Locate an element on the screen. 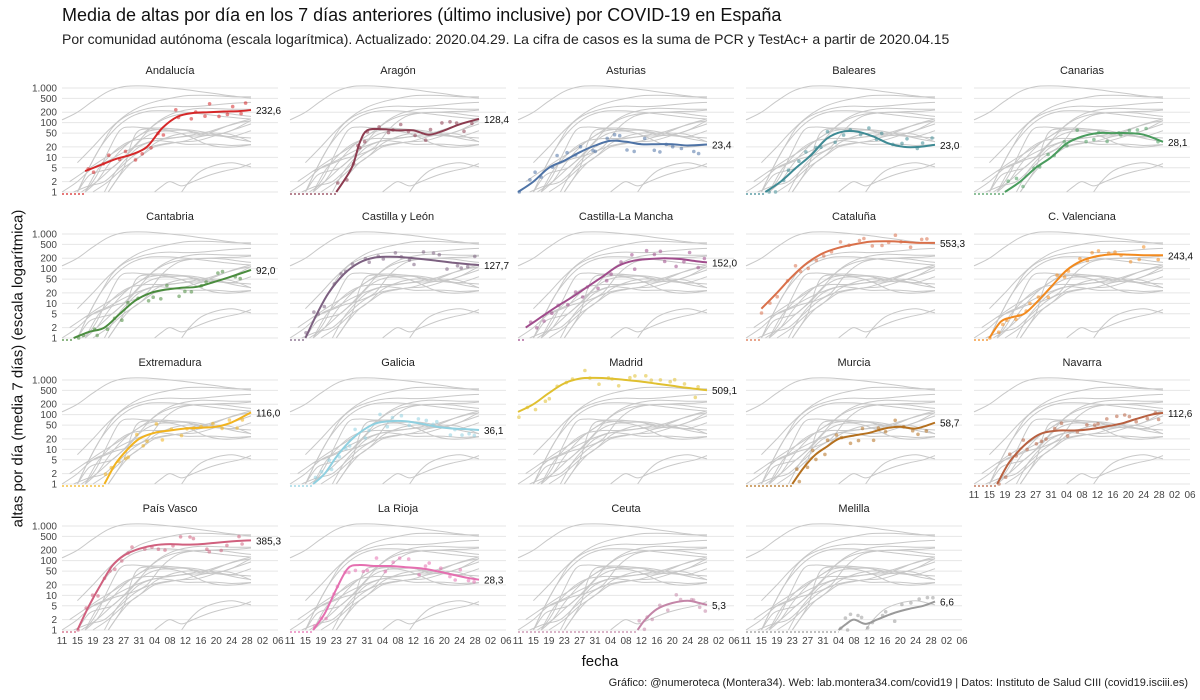 The image size is (1200, 700). end-value-label: 128,4 is located at coordinates (496, 120).